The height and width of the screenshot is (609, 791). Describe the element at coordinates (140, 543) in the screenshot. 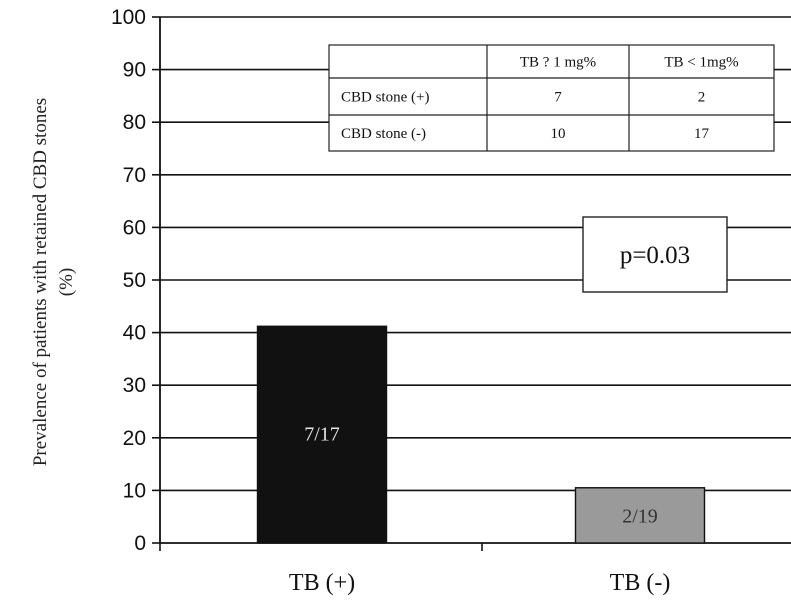

I see `y-tick-label: 0` at that location.